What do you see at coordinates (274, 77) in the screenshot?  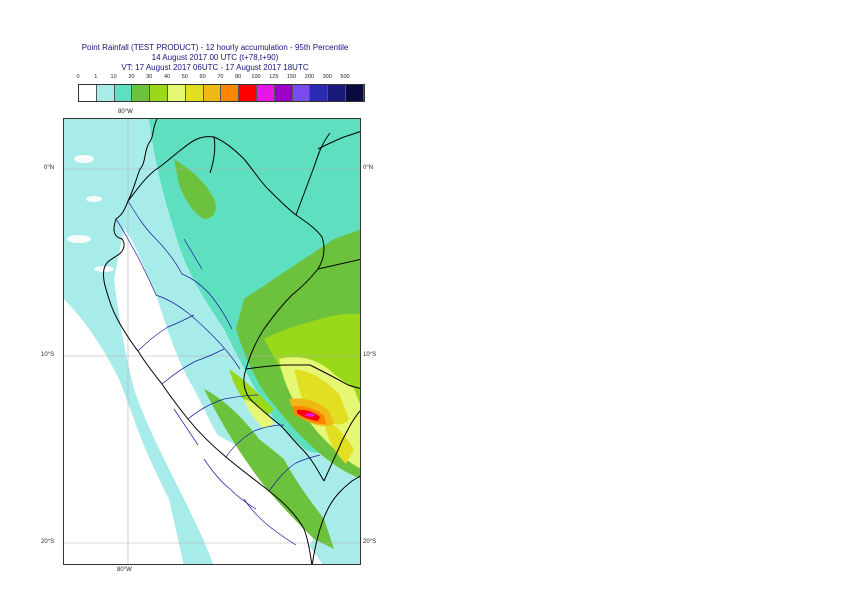 I see `legend-threshold-label: 125` at bounding box center [274, 77].